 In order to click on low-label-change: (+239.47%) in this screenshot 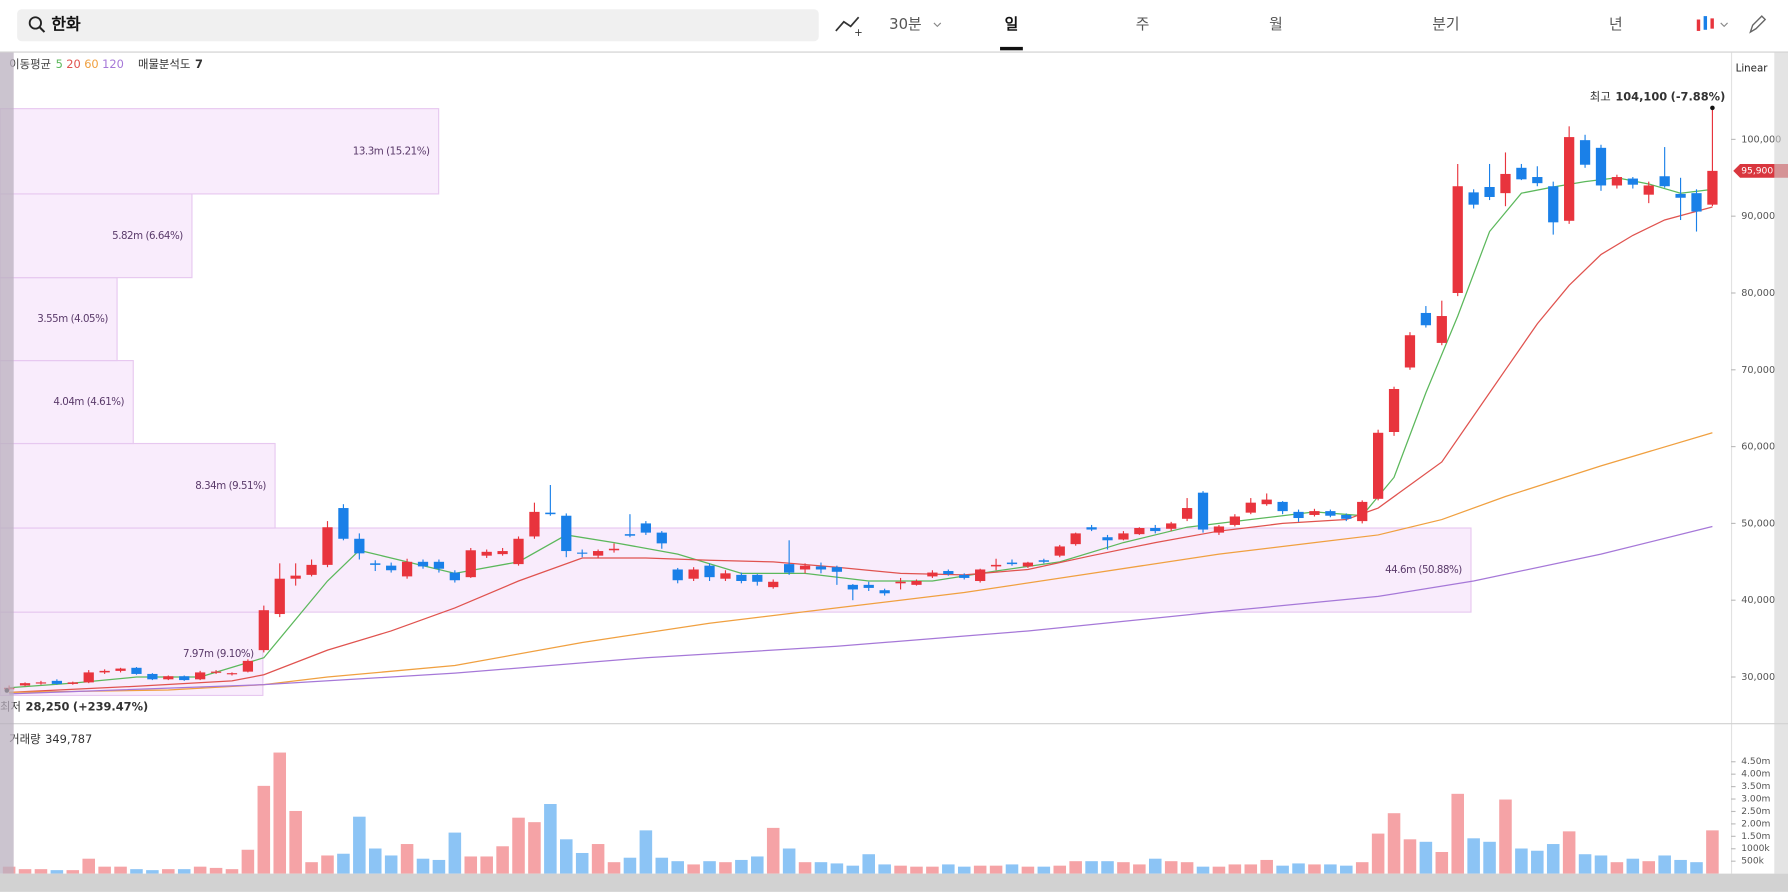, I will do `click(110, 706)`.